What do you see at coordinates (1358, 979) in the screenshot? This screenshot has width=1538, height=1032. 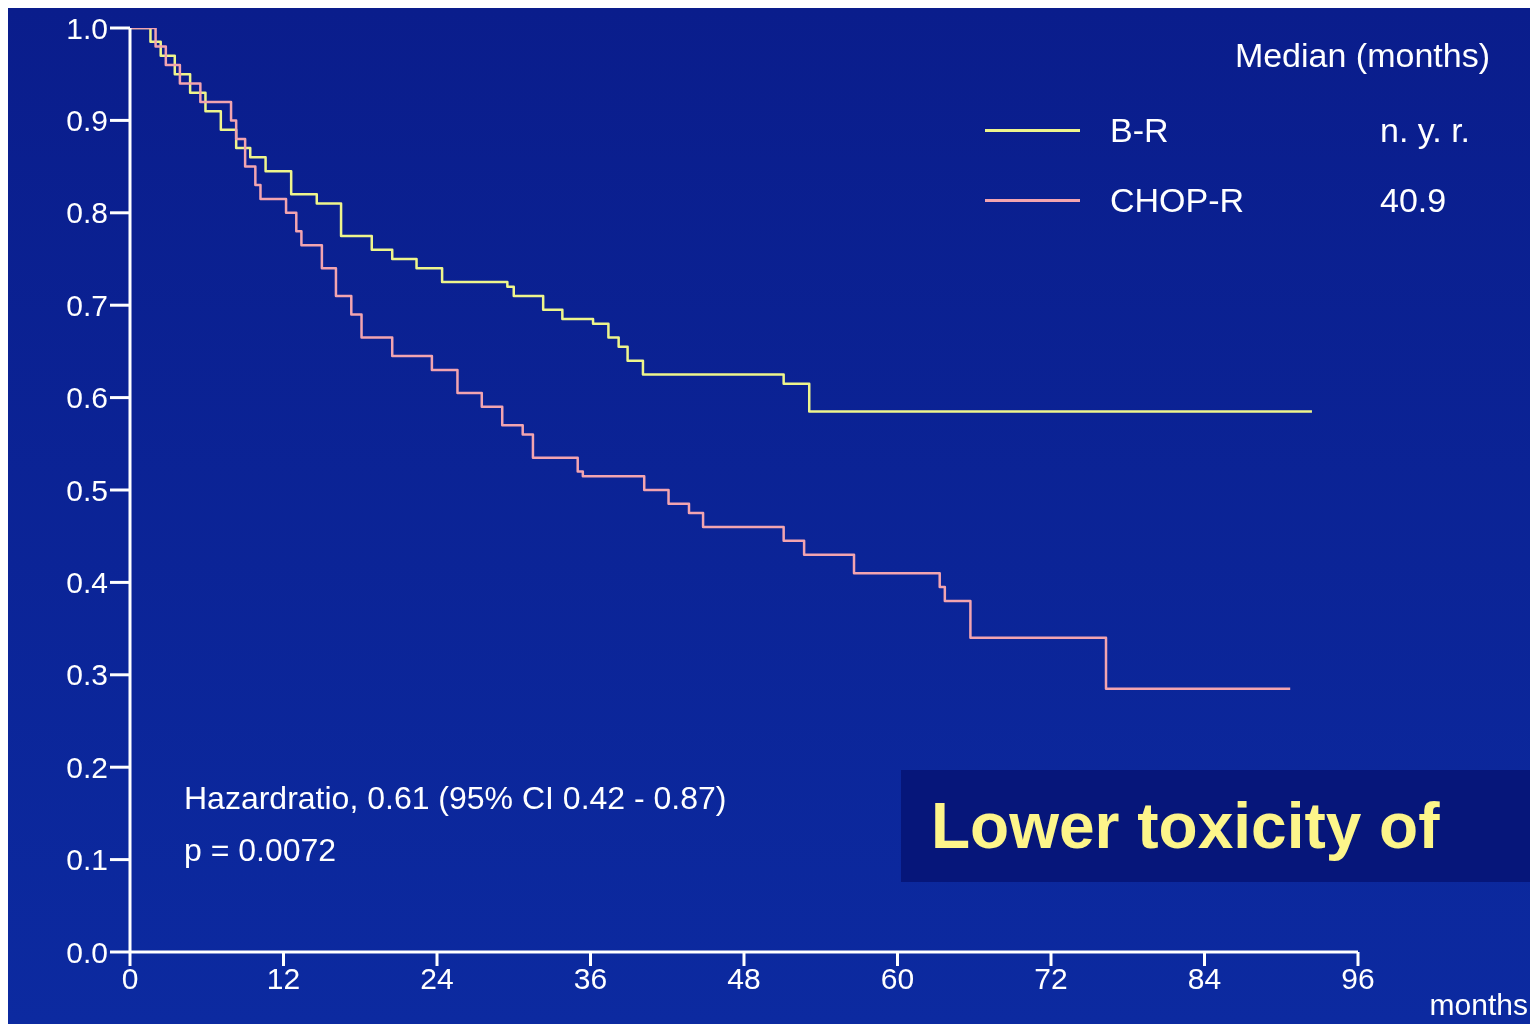 I see `x-tick-label: 96` at bounding box center [1358, 979].